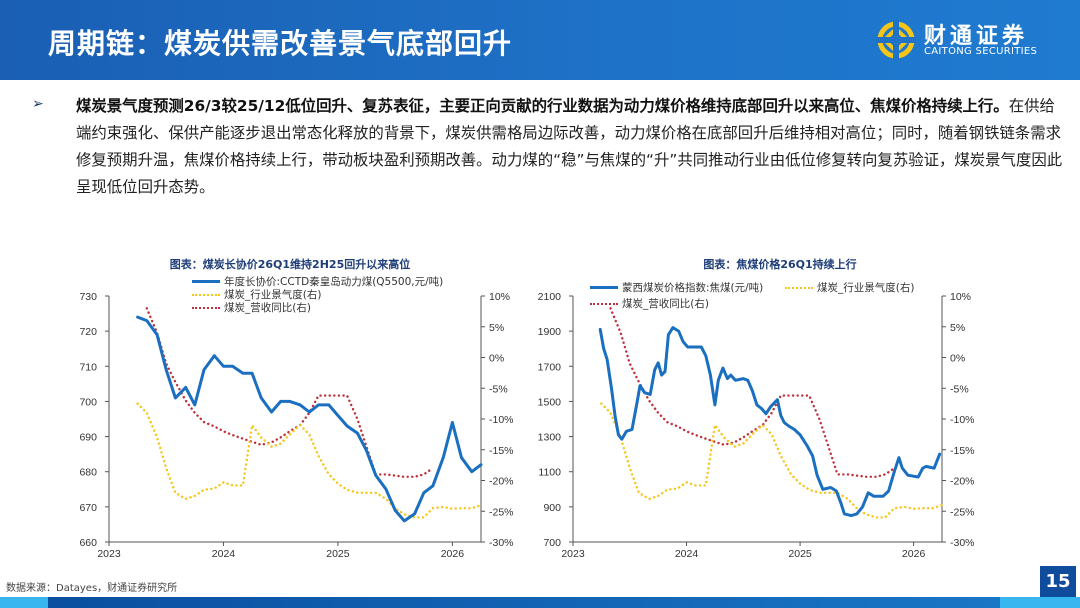  Describe the element at coordinates (552, 508) in the screenshot. I see `y-tick-label-left: 900` at that location.